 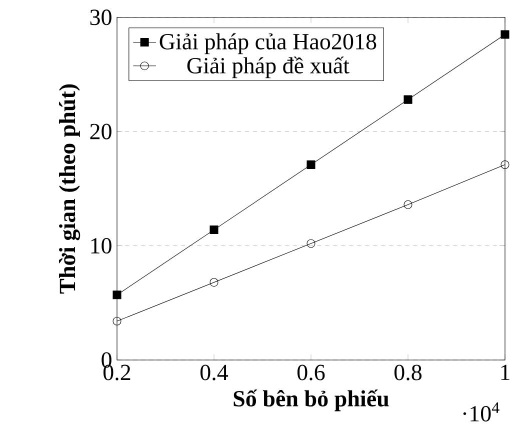 I want to click on y-tick-label: 20, so click(x=101, y=132).